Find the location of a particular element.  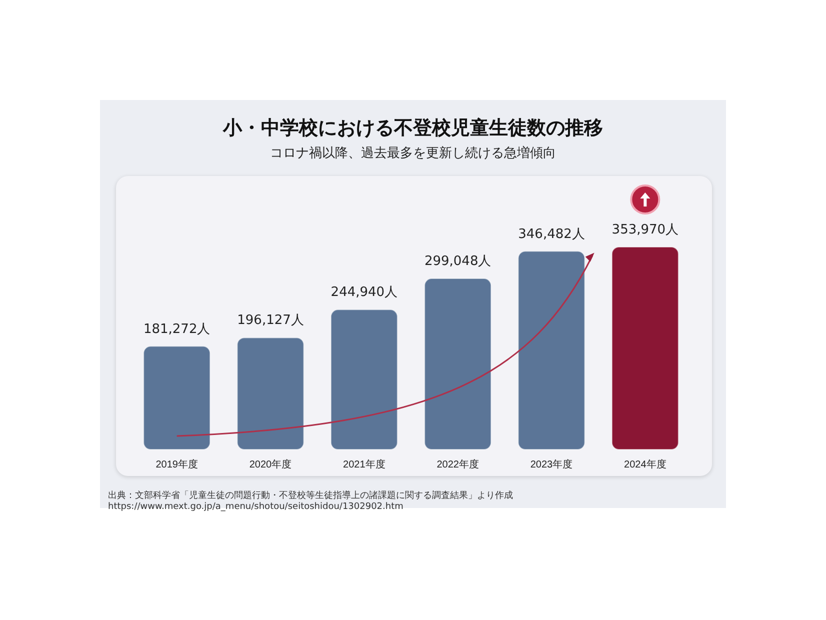

data-label: 244,940人 is located at coordinates (364, 292).